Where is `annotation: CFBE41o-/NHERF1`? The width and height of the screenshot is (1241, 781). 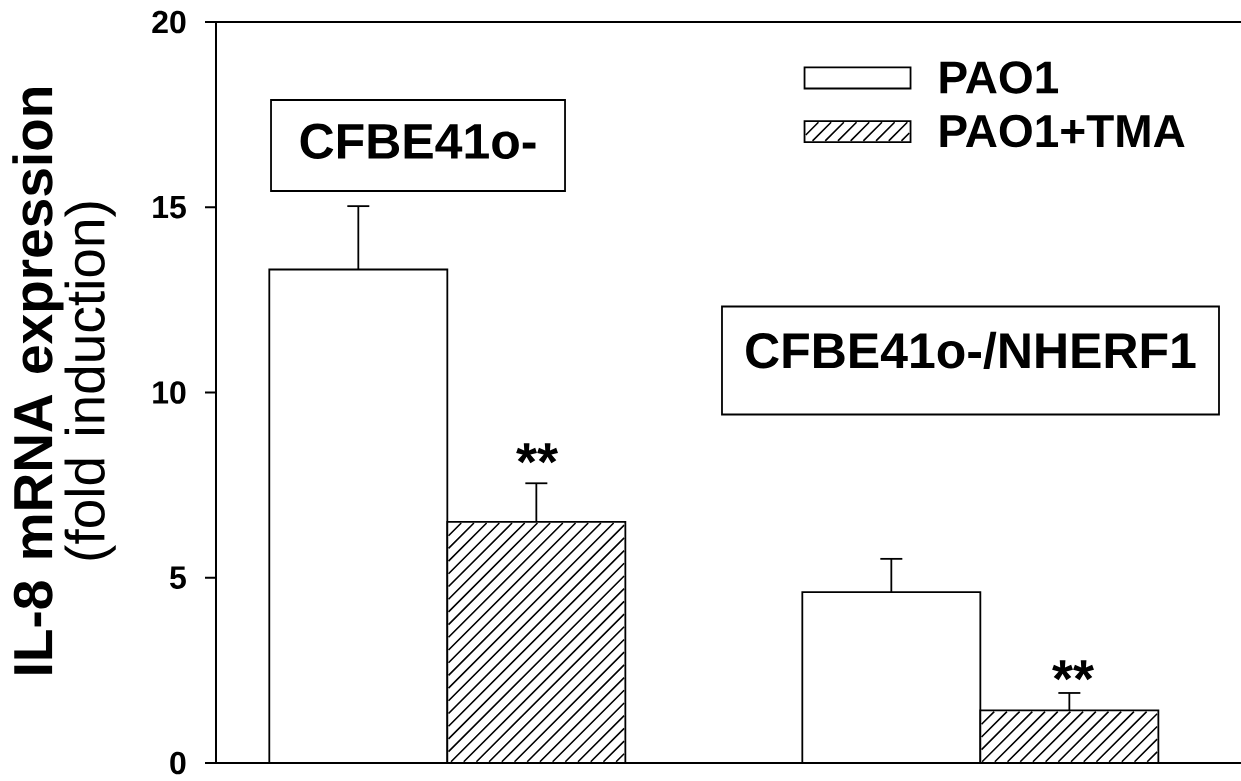
annotation: CFBE41o-/NHERF1 is located at coordinates (971, 350).